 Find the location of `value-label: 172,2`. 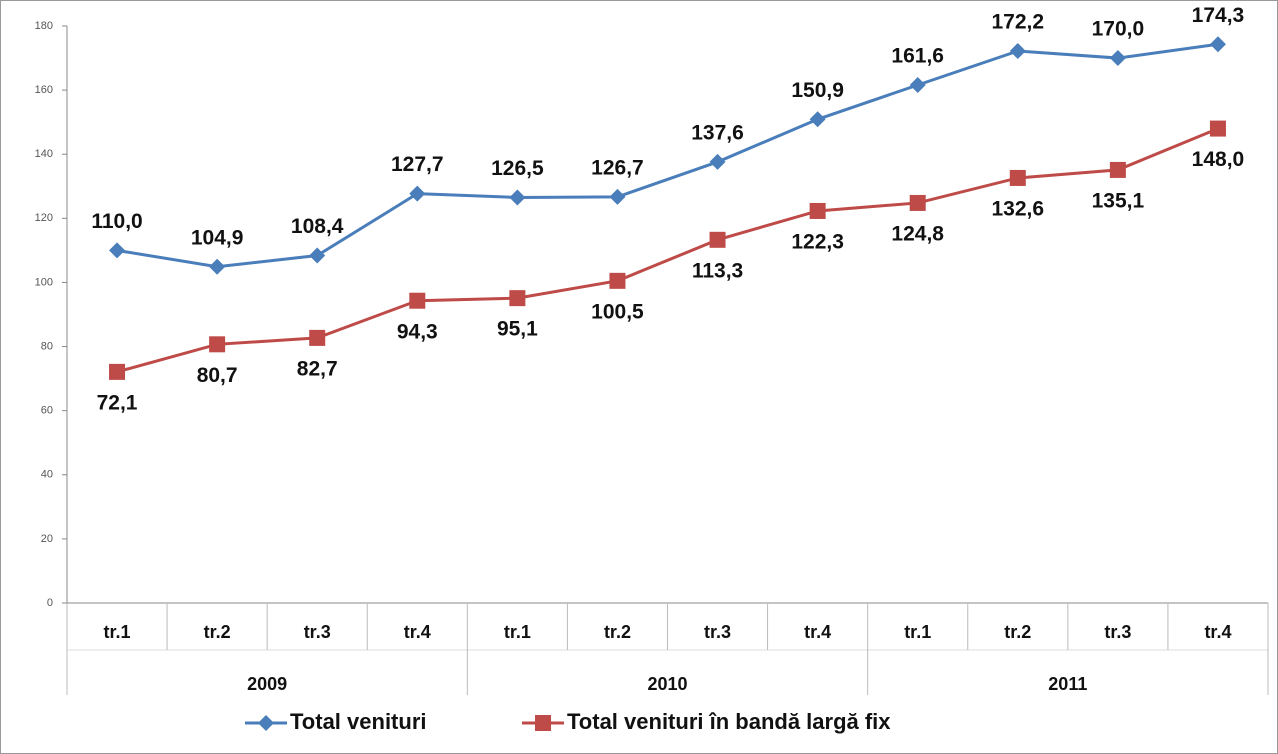

value-label: 172,2 is located at coordinates (1018, 22).